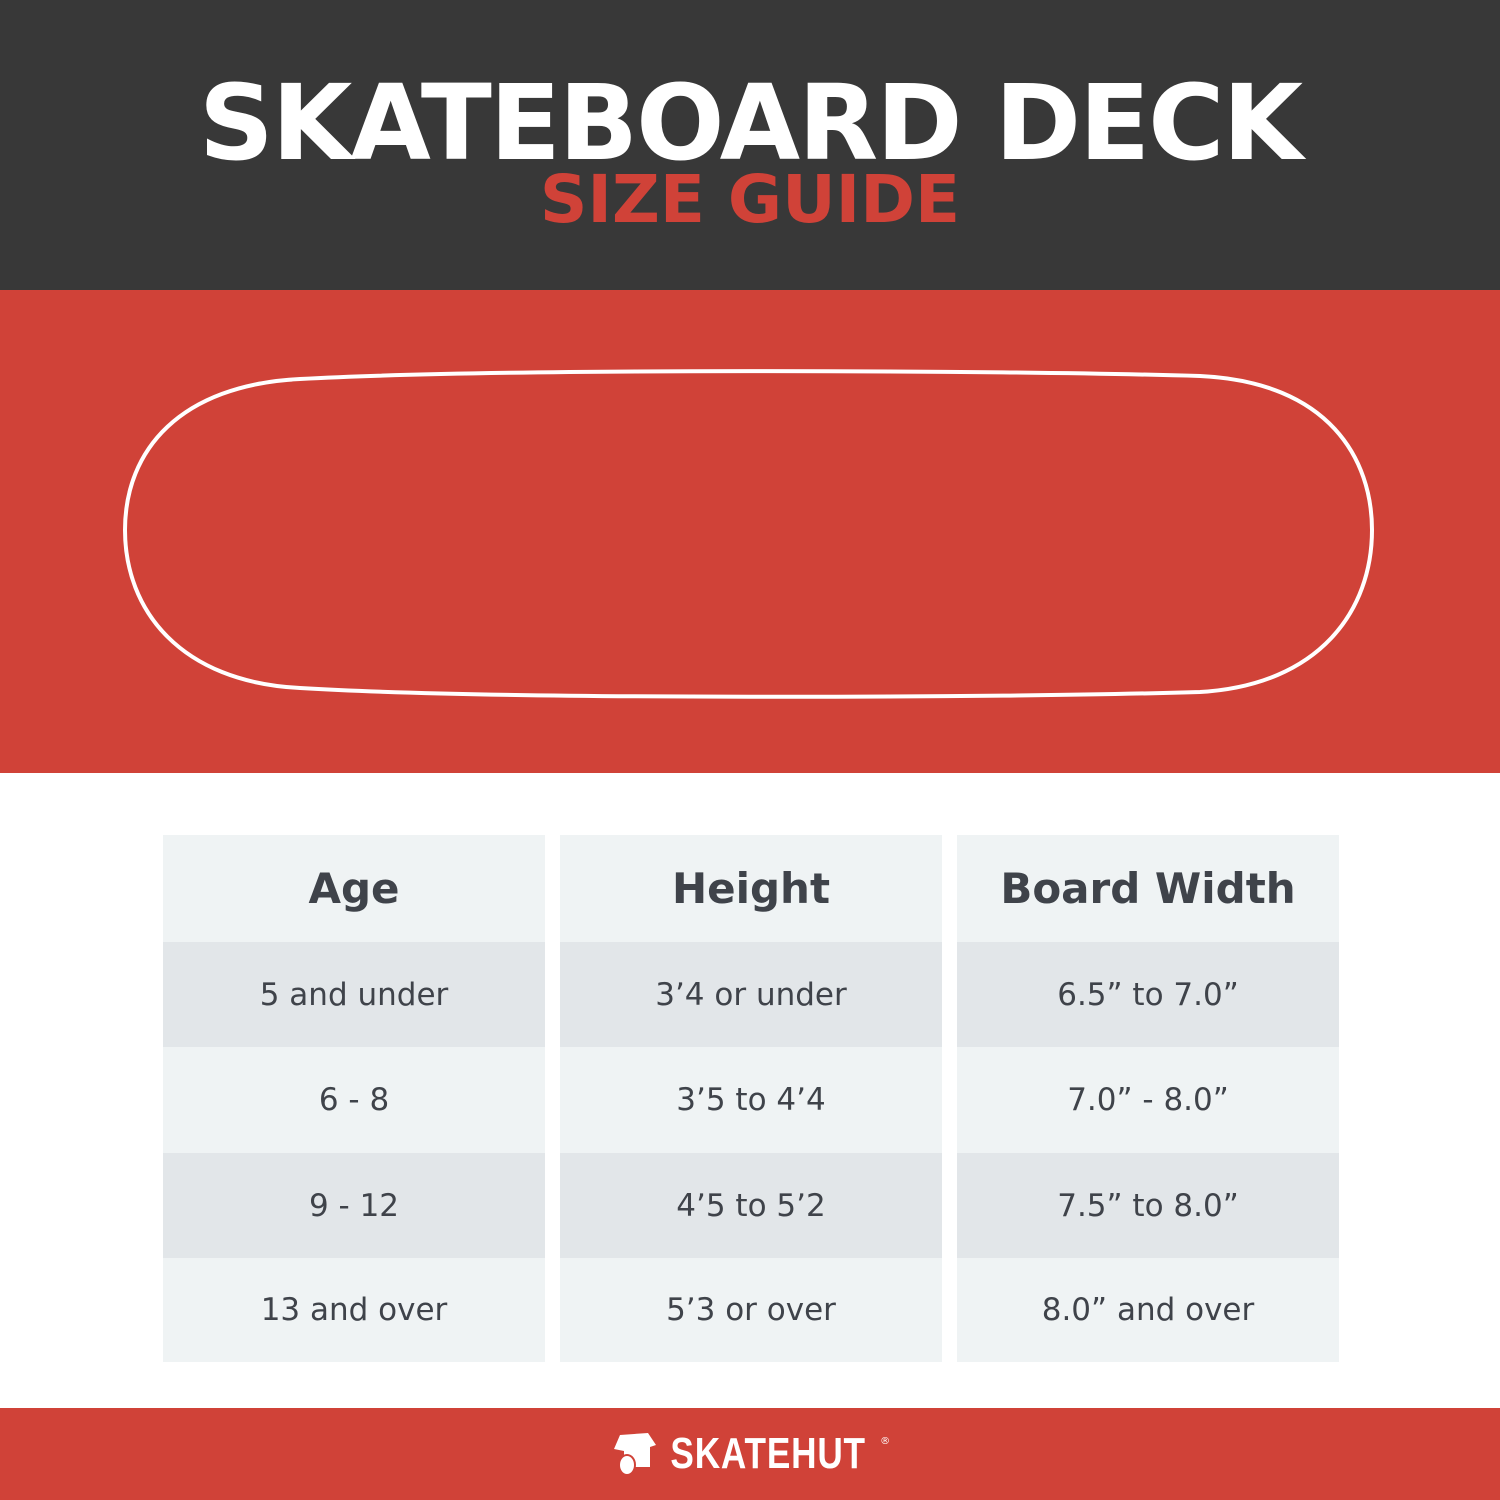 The image size is (1500, 1500). Describe the element at coordinates (768, 1453) in the screenshot. I see `skatehut-logo: SKATEHUT` at that location.